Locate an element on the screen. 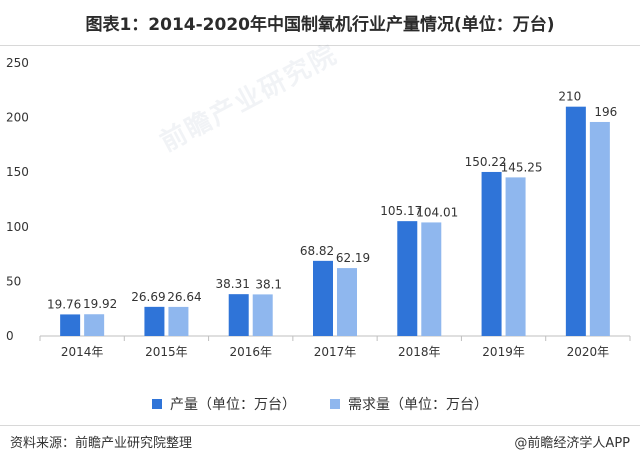 The image size is (640, 461). data-label-demand: 26.64 is located at coordinates (184, 297).